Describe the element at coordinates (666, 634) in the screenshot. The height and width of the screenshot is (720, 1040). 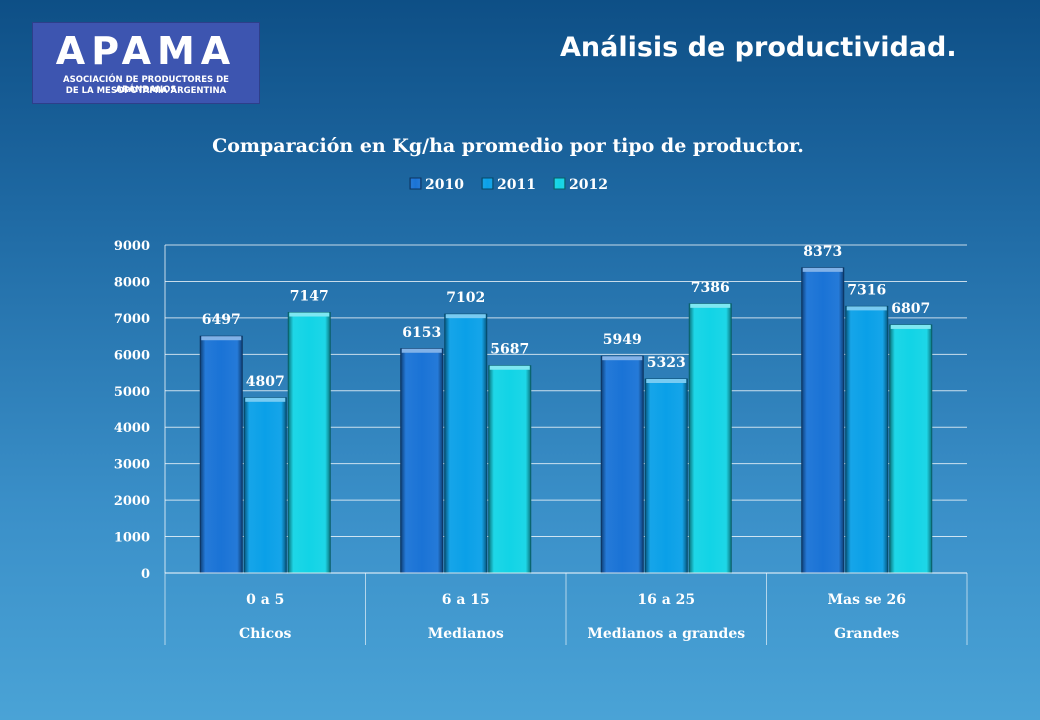
I see `x-group-label: Medianos a grandes` at that location.